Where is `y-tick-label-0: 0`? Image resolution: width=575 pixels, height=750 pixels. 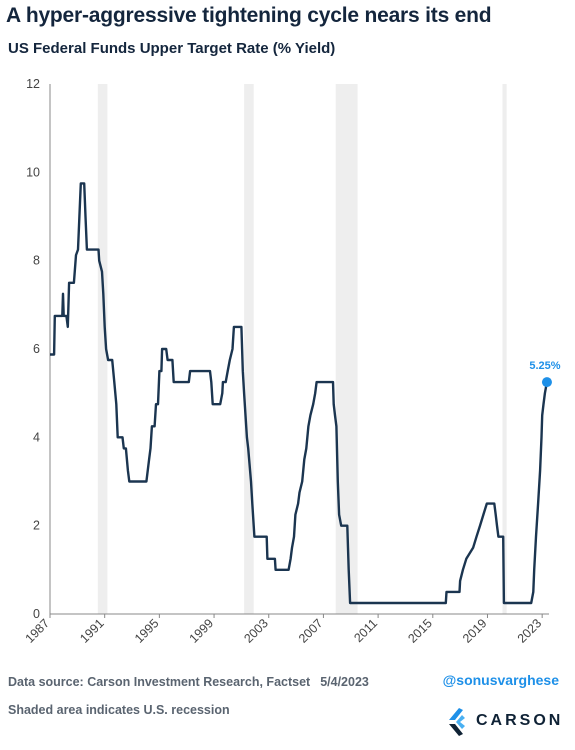 y-tick-label-0: 0 is located at coordinates (36, 614).